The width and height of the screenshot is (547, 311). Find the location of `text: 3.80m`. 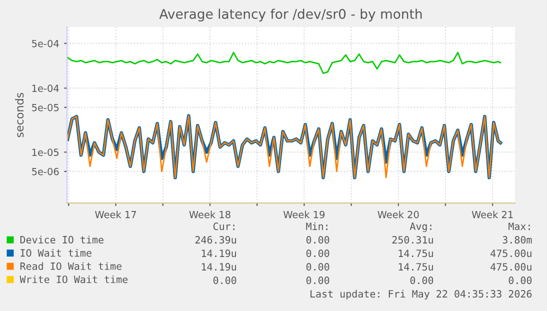

text: 3.80m is located at coordinates (517, 240).